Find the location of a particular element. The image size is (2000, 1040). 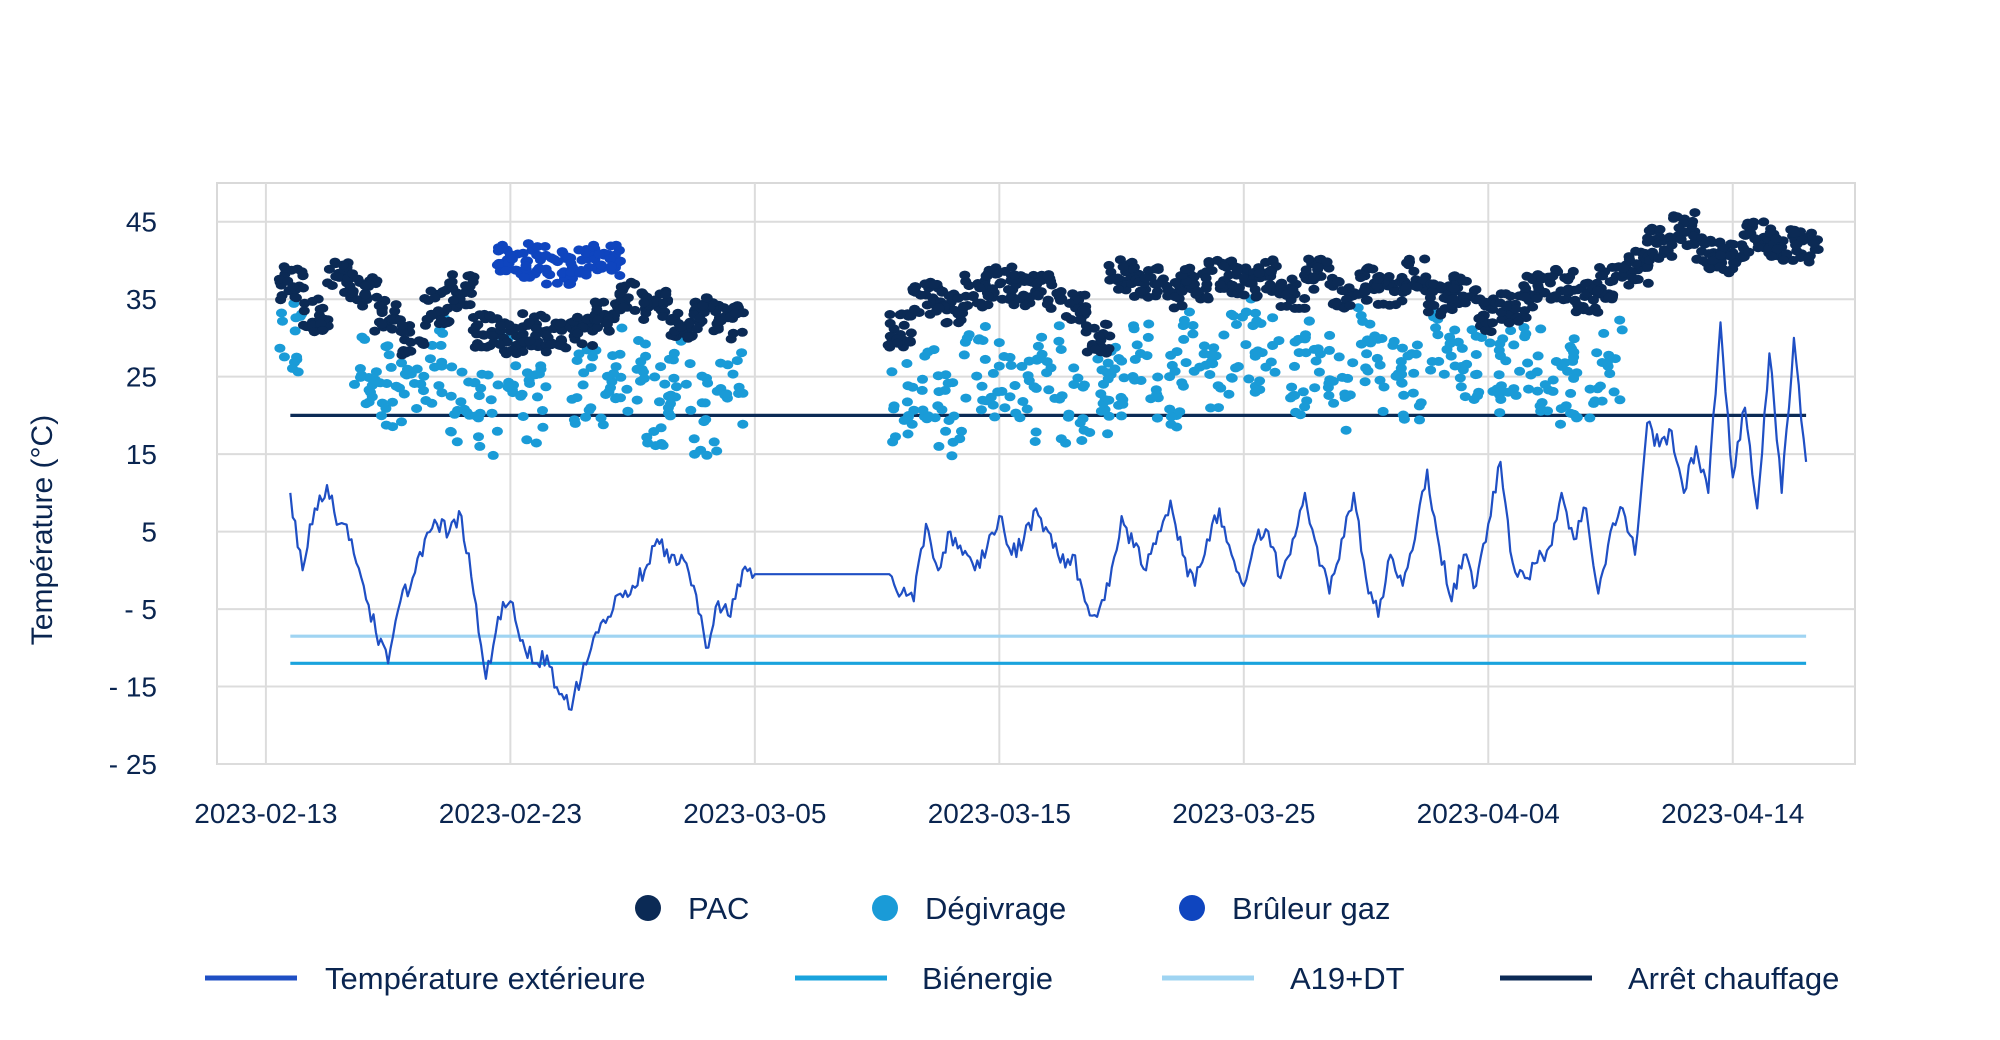

x-tick-label: 2023-02-13 is located at coordinates (265, 813).